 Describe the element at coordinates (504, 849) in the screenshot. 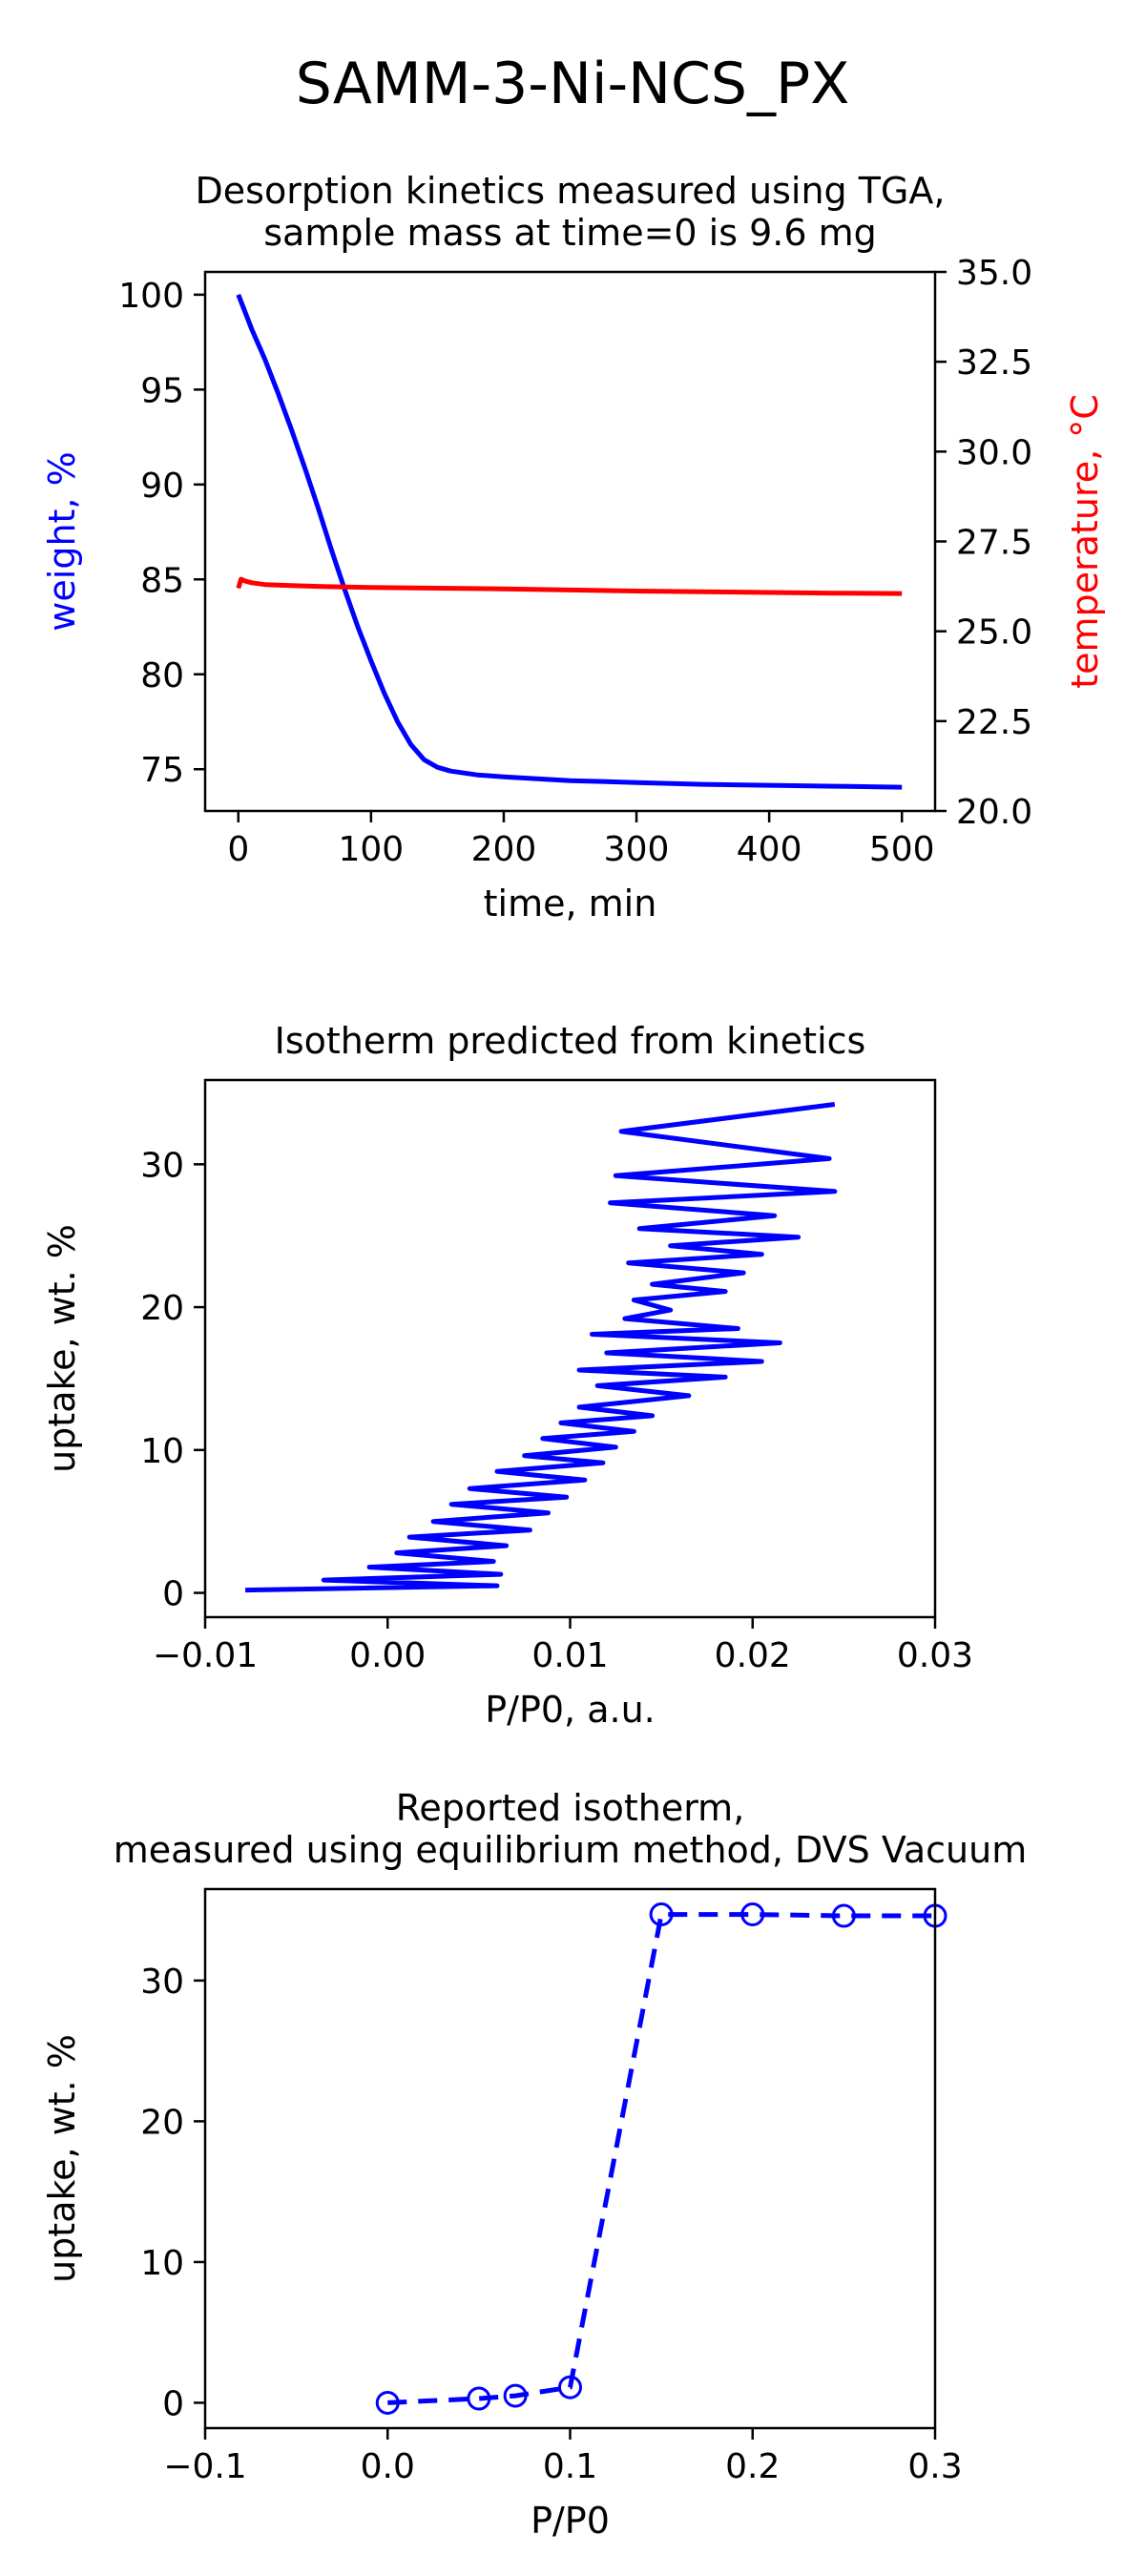

I see `x-tick-label: 200` at that location.